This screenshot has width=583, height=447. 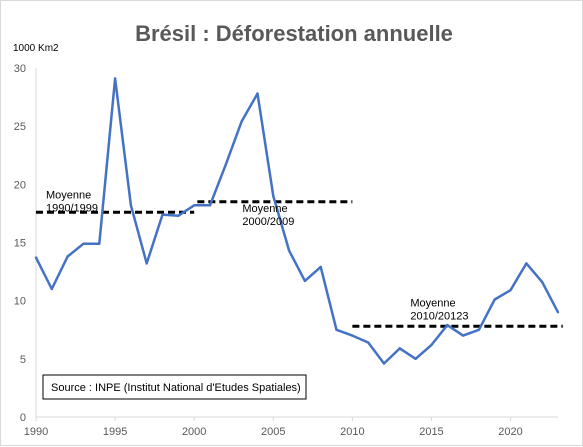 What do you see at coordinates (20, 69) in the screenshot?
I see `y-tick-label: 30` at bounding box center [20, 69].